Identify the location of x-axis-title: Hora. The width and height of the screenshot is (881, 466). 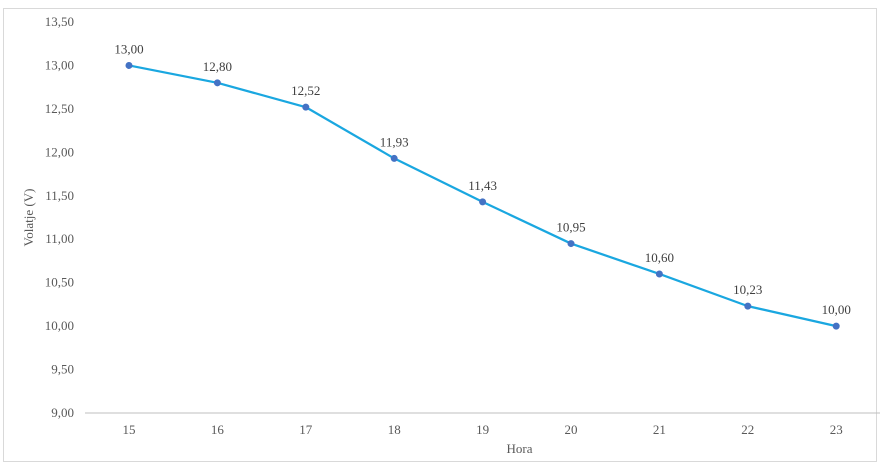
(520, 448).